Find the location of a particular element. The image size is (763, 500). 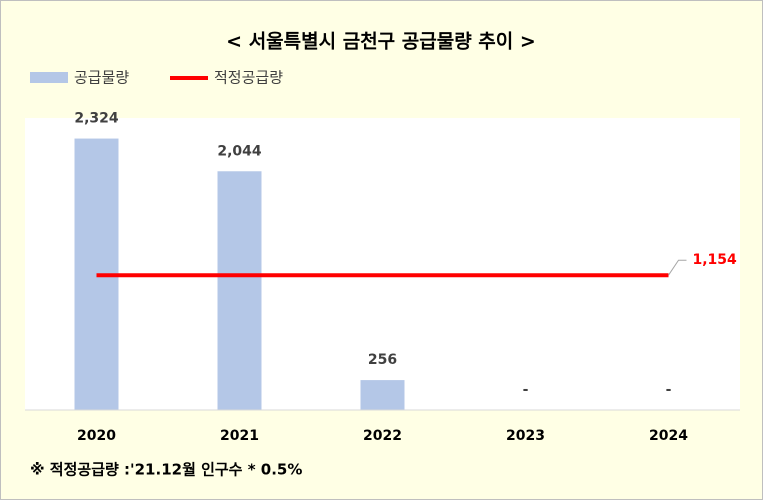

data-label: 256 is located at coordinates (382, 360).